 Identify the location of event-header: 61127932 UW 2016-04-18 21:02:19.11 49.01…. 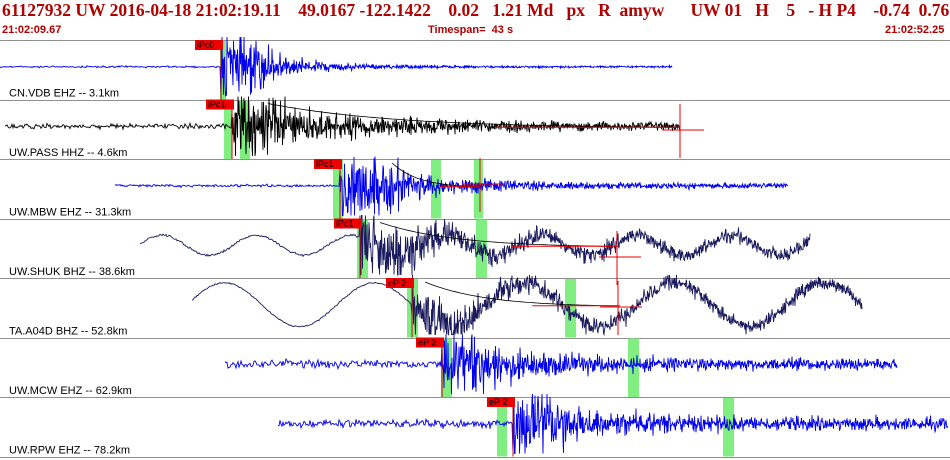
(475, 20).